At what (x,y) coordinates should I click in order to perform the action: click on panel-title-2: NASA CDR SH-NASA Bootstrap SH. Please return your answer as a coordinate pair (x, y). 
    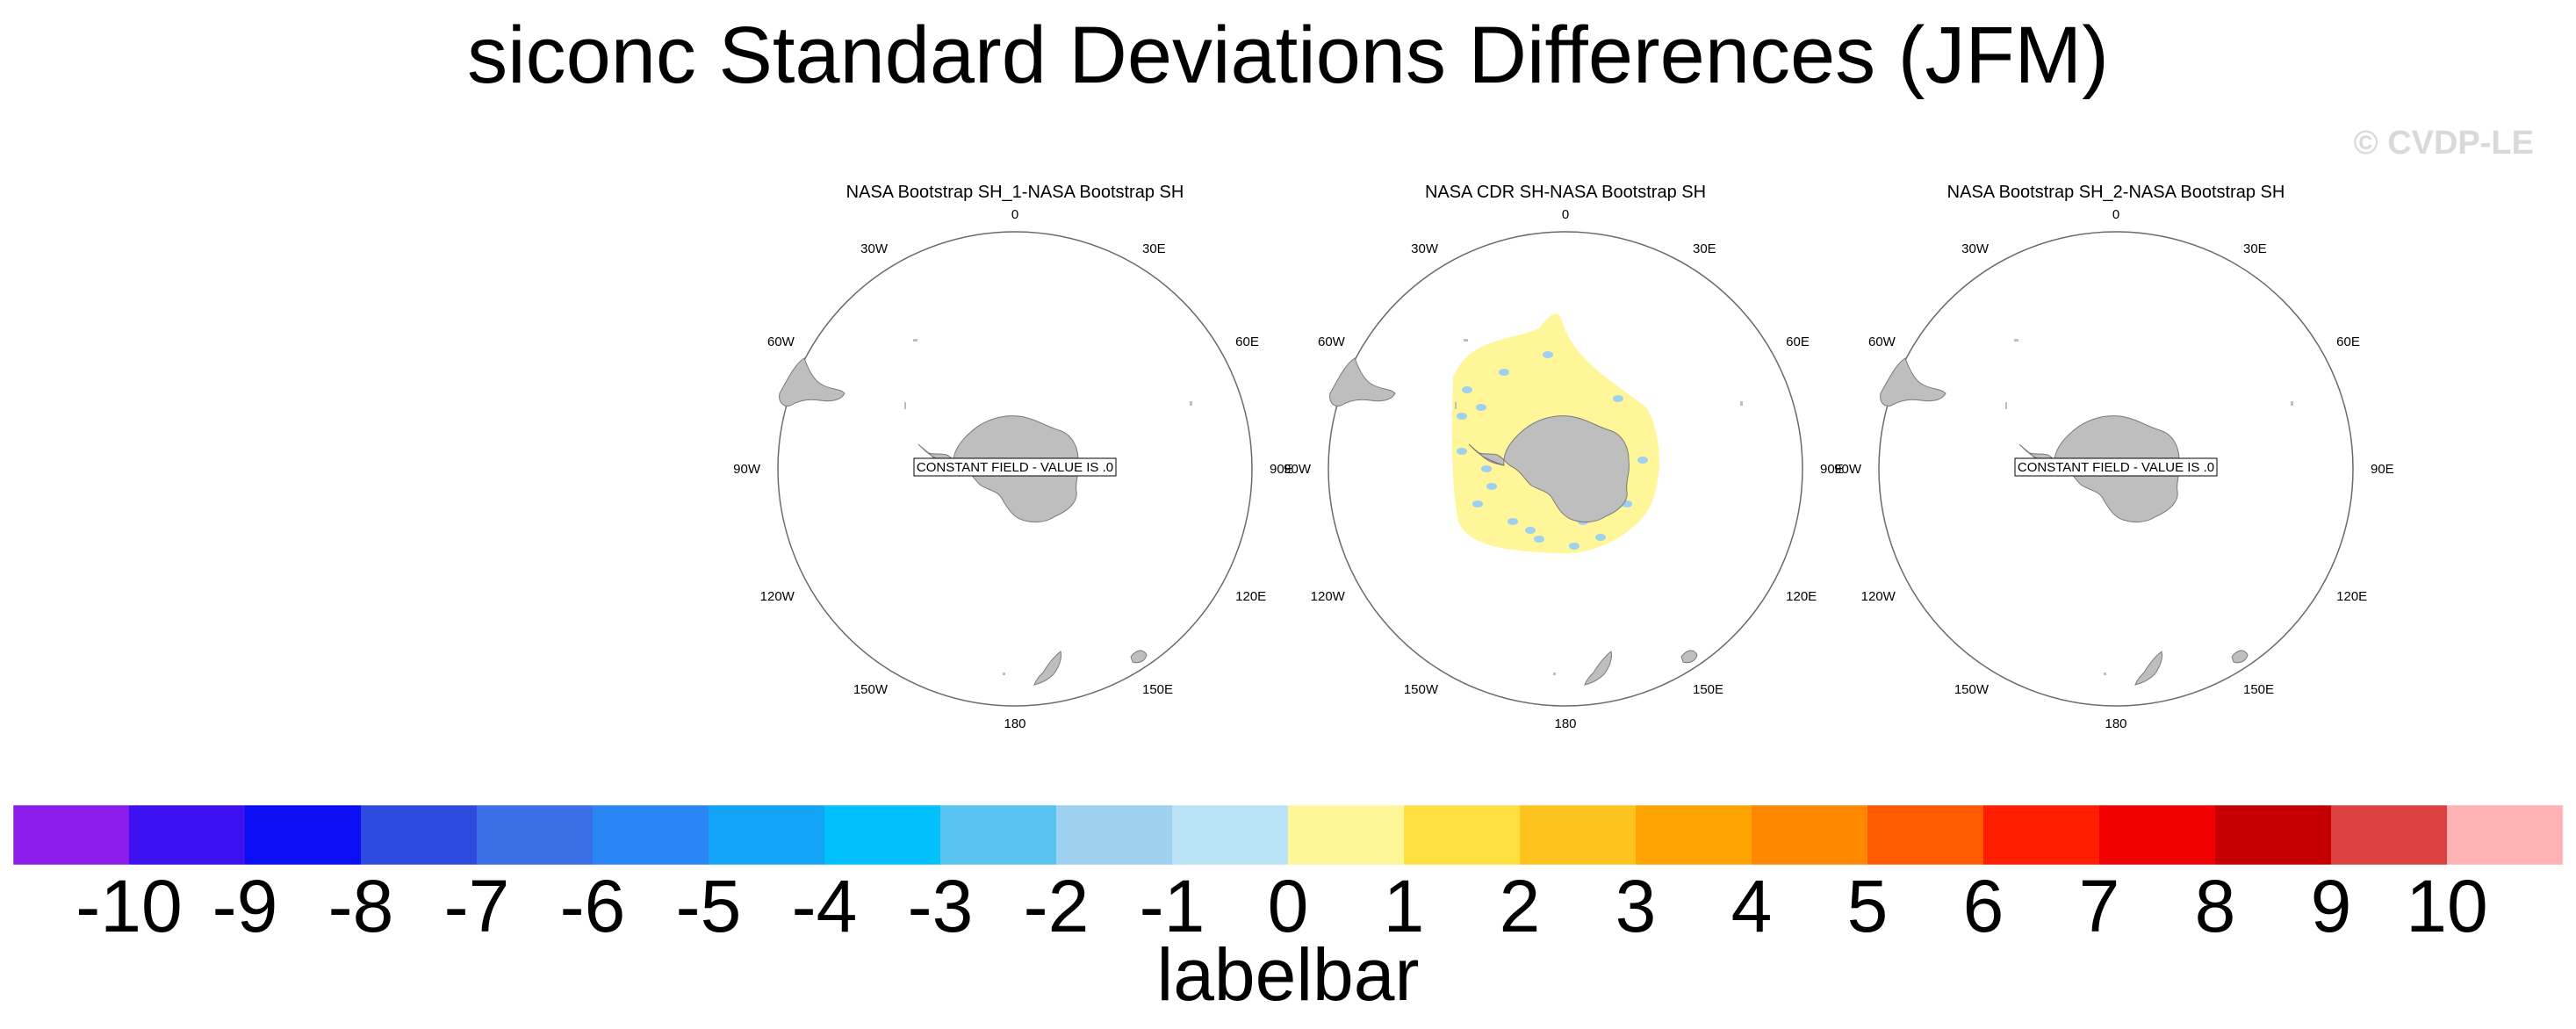
    Looking at the image, I should click on (1565, 192).